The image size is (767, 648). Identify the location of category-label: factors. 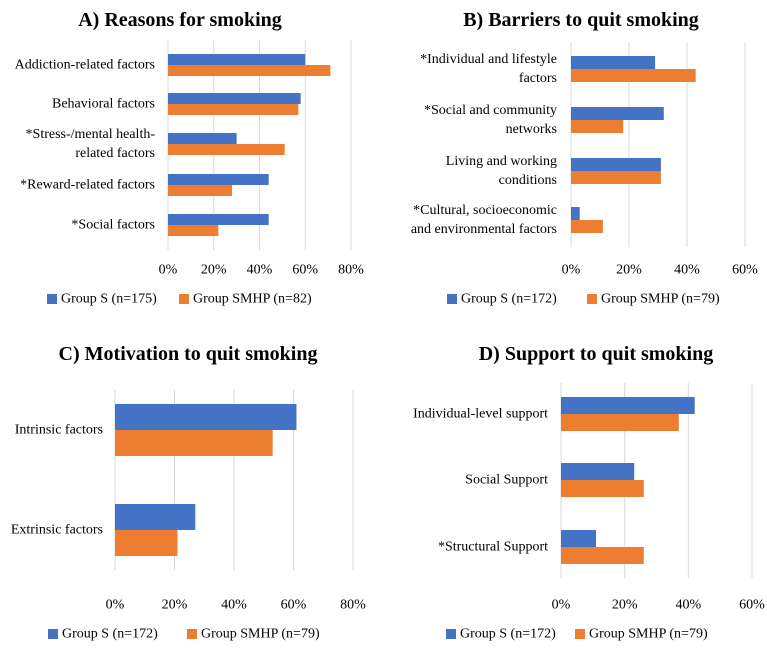
(538, 78).